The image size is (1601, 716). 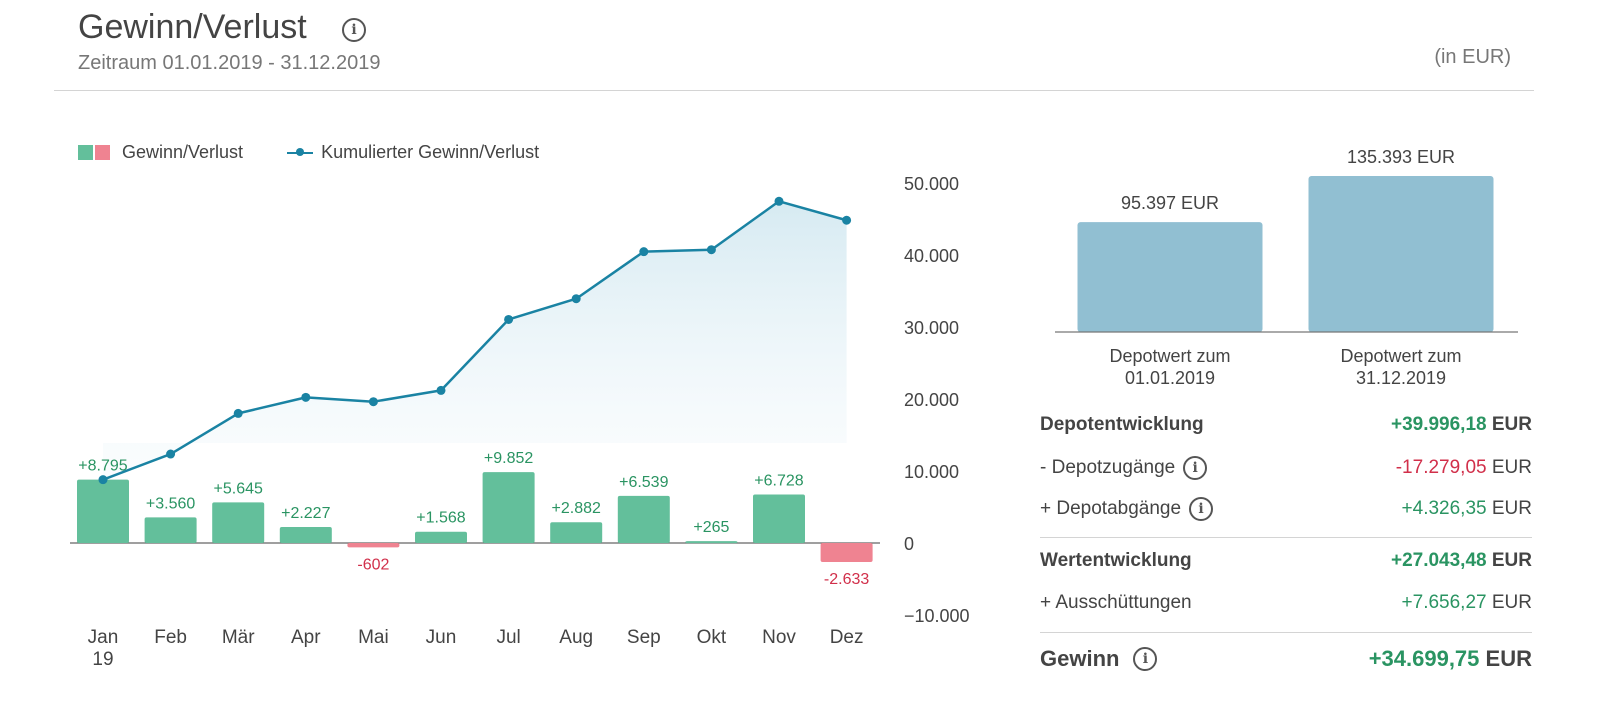 What do you see at coordinates (931, 328) in the screenshot?
I see `y-tick-label: 30.000` at bounding box center [931, 328].